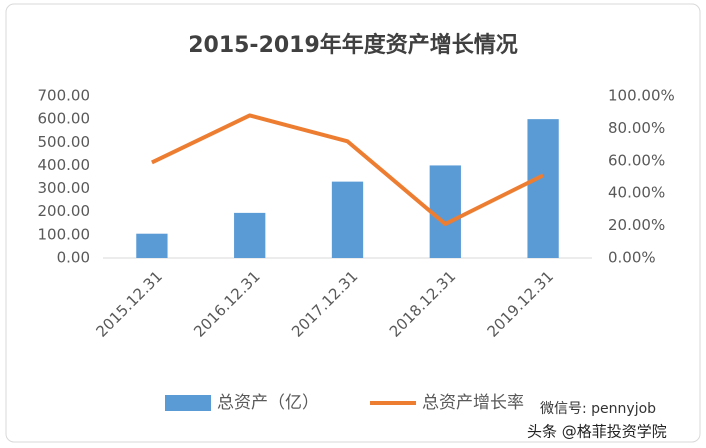 The height and width of the screenshot is (448, 706). What do you see at coordinates (64, 119) in the screenshot?
I see `y-tick-label: 600.00` at bounding box center [64, 119].